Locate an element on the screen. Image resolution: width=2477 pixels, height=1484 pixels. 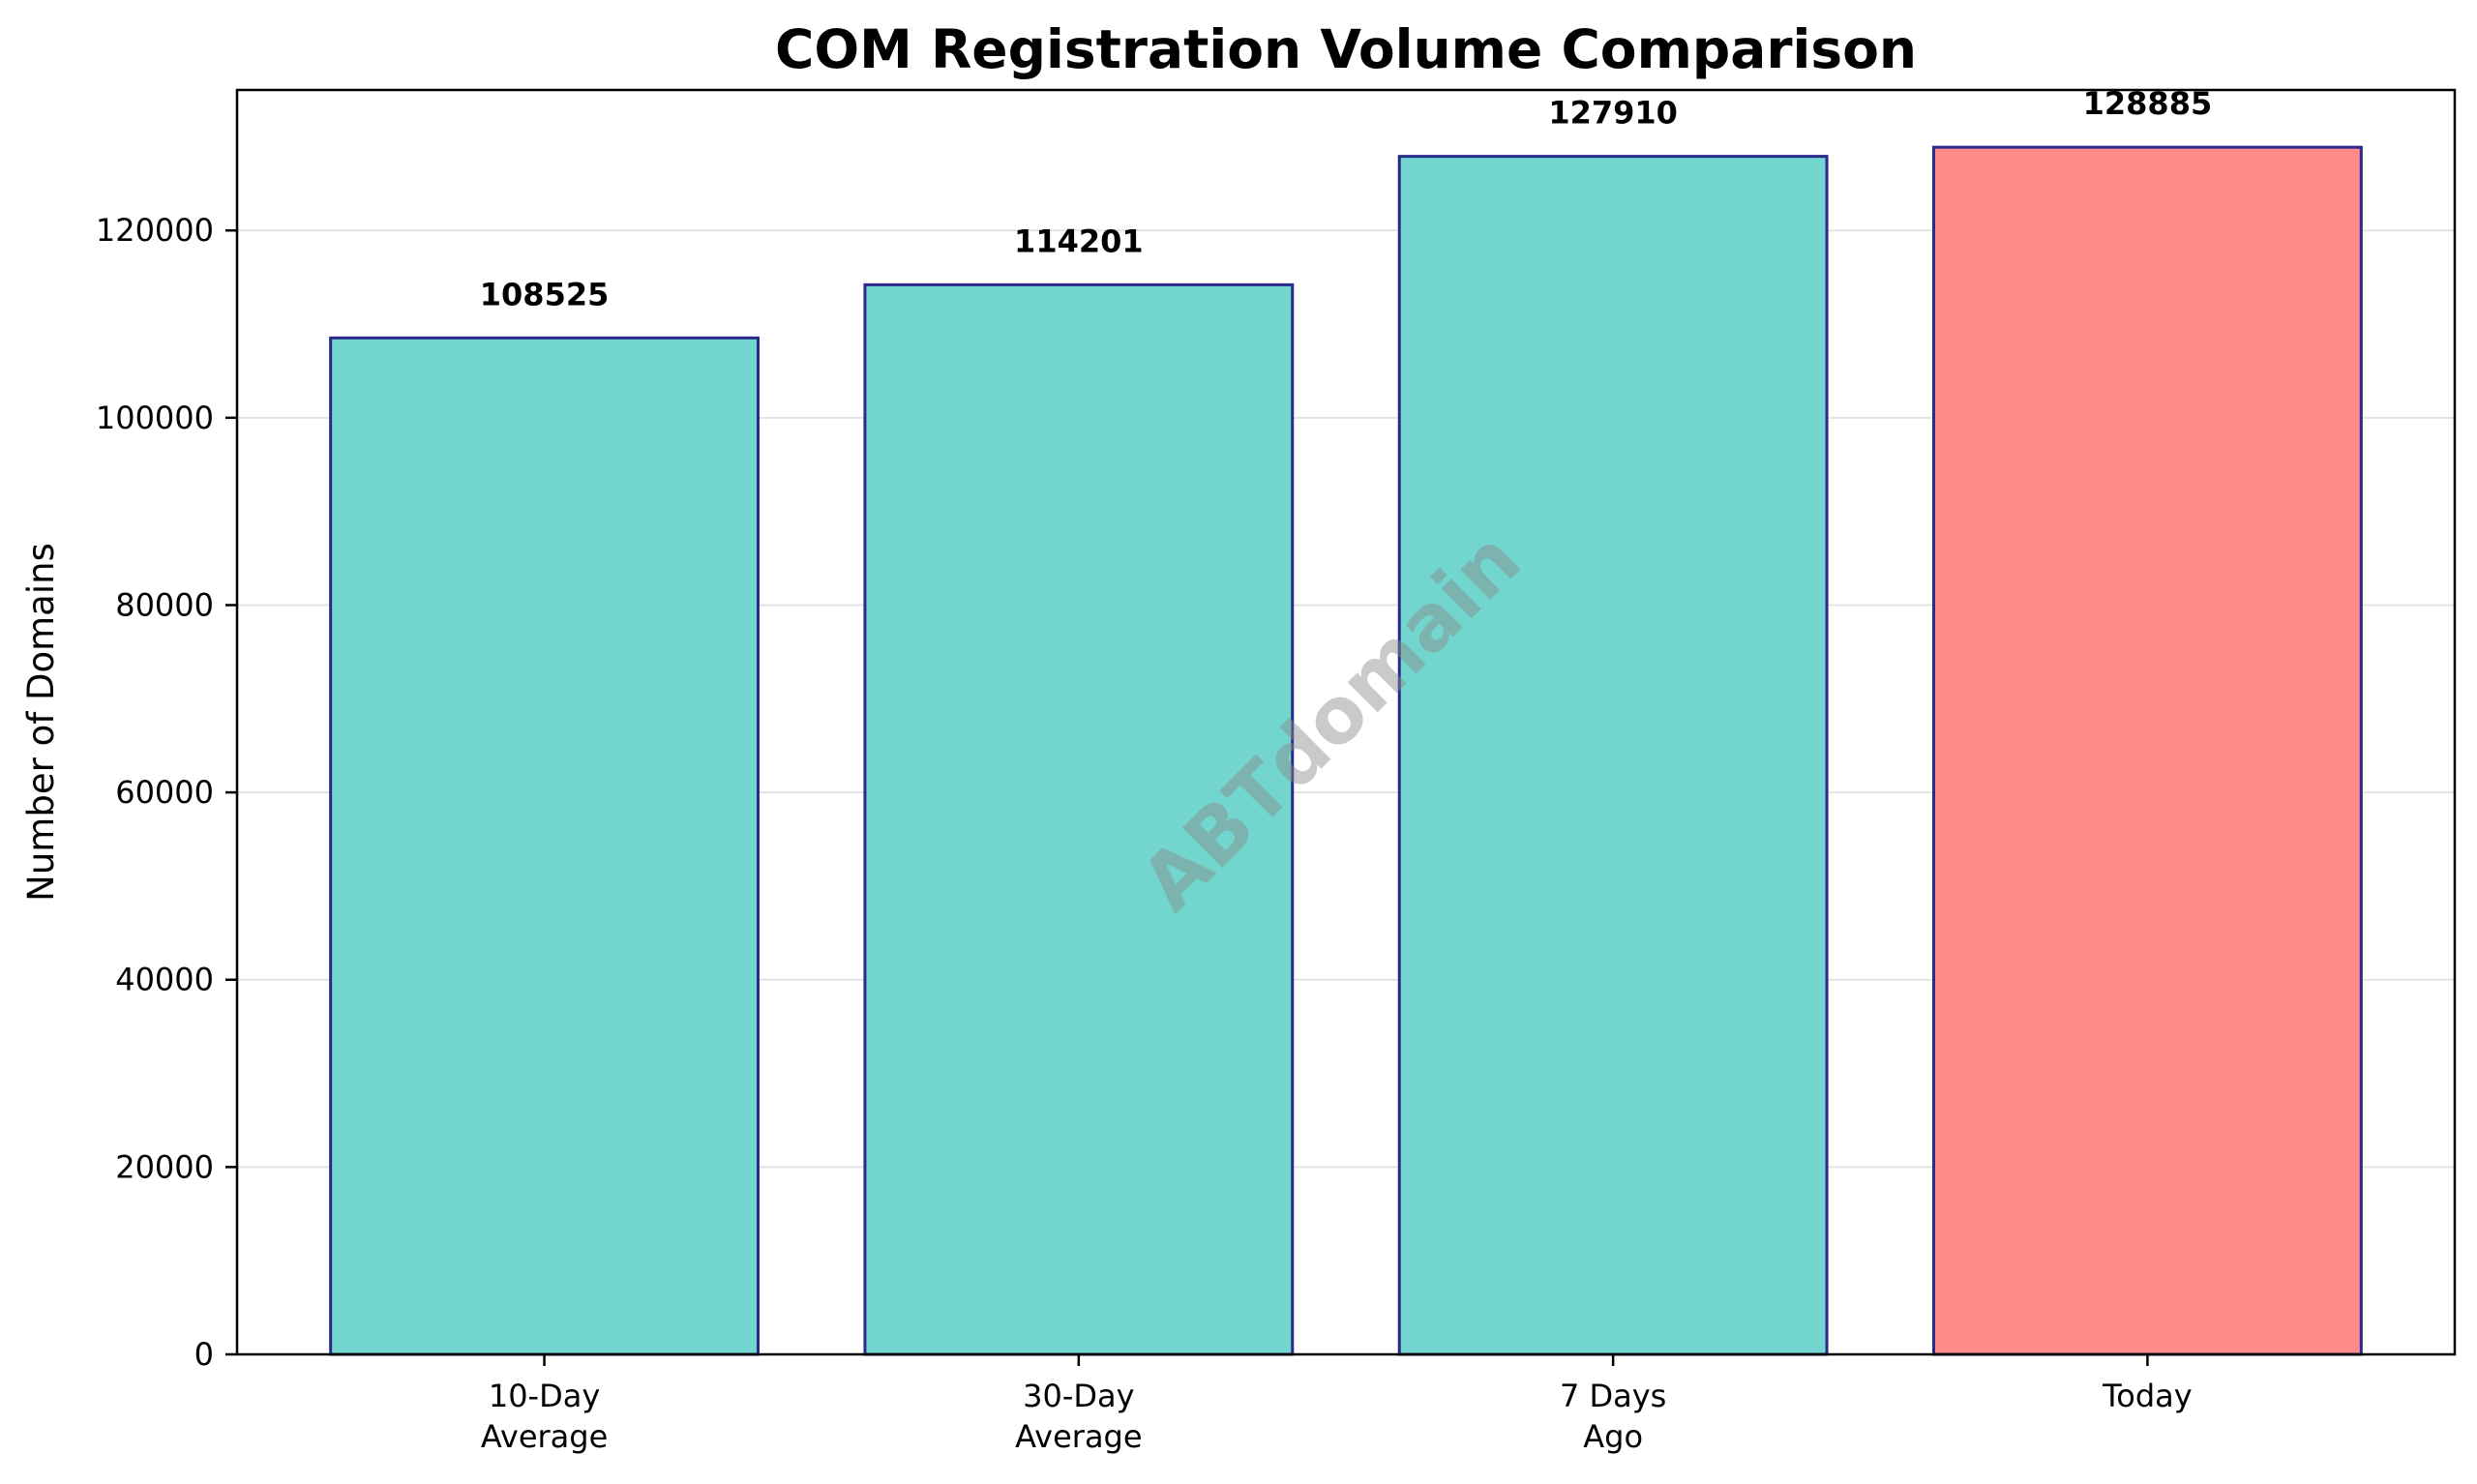
y-tick-label: 120000 is located at coordinates (155, 230).